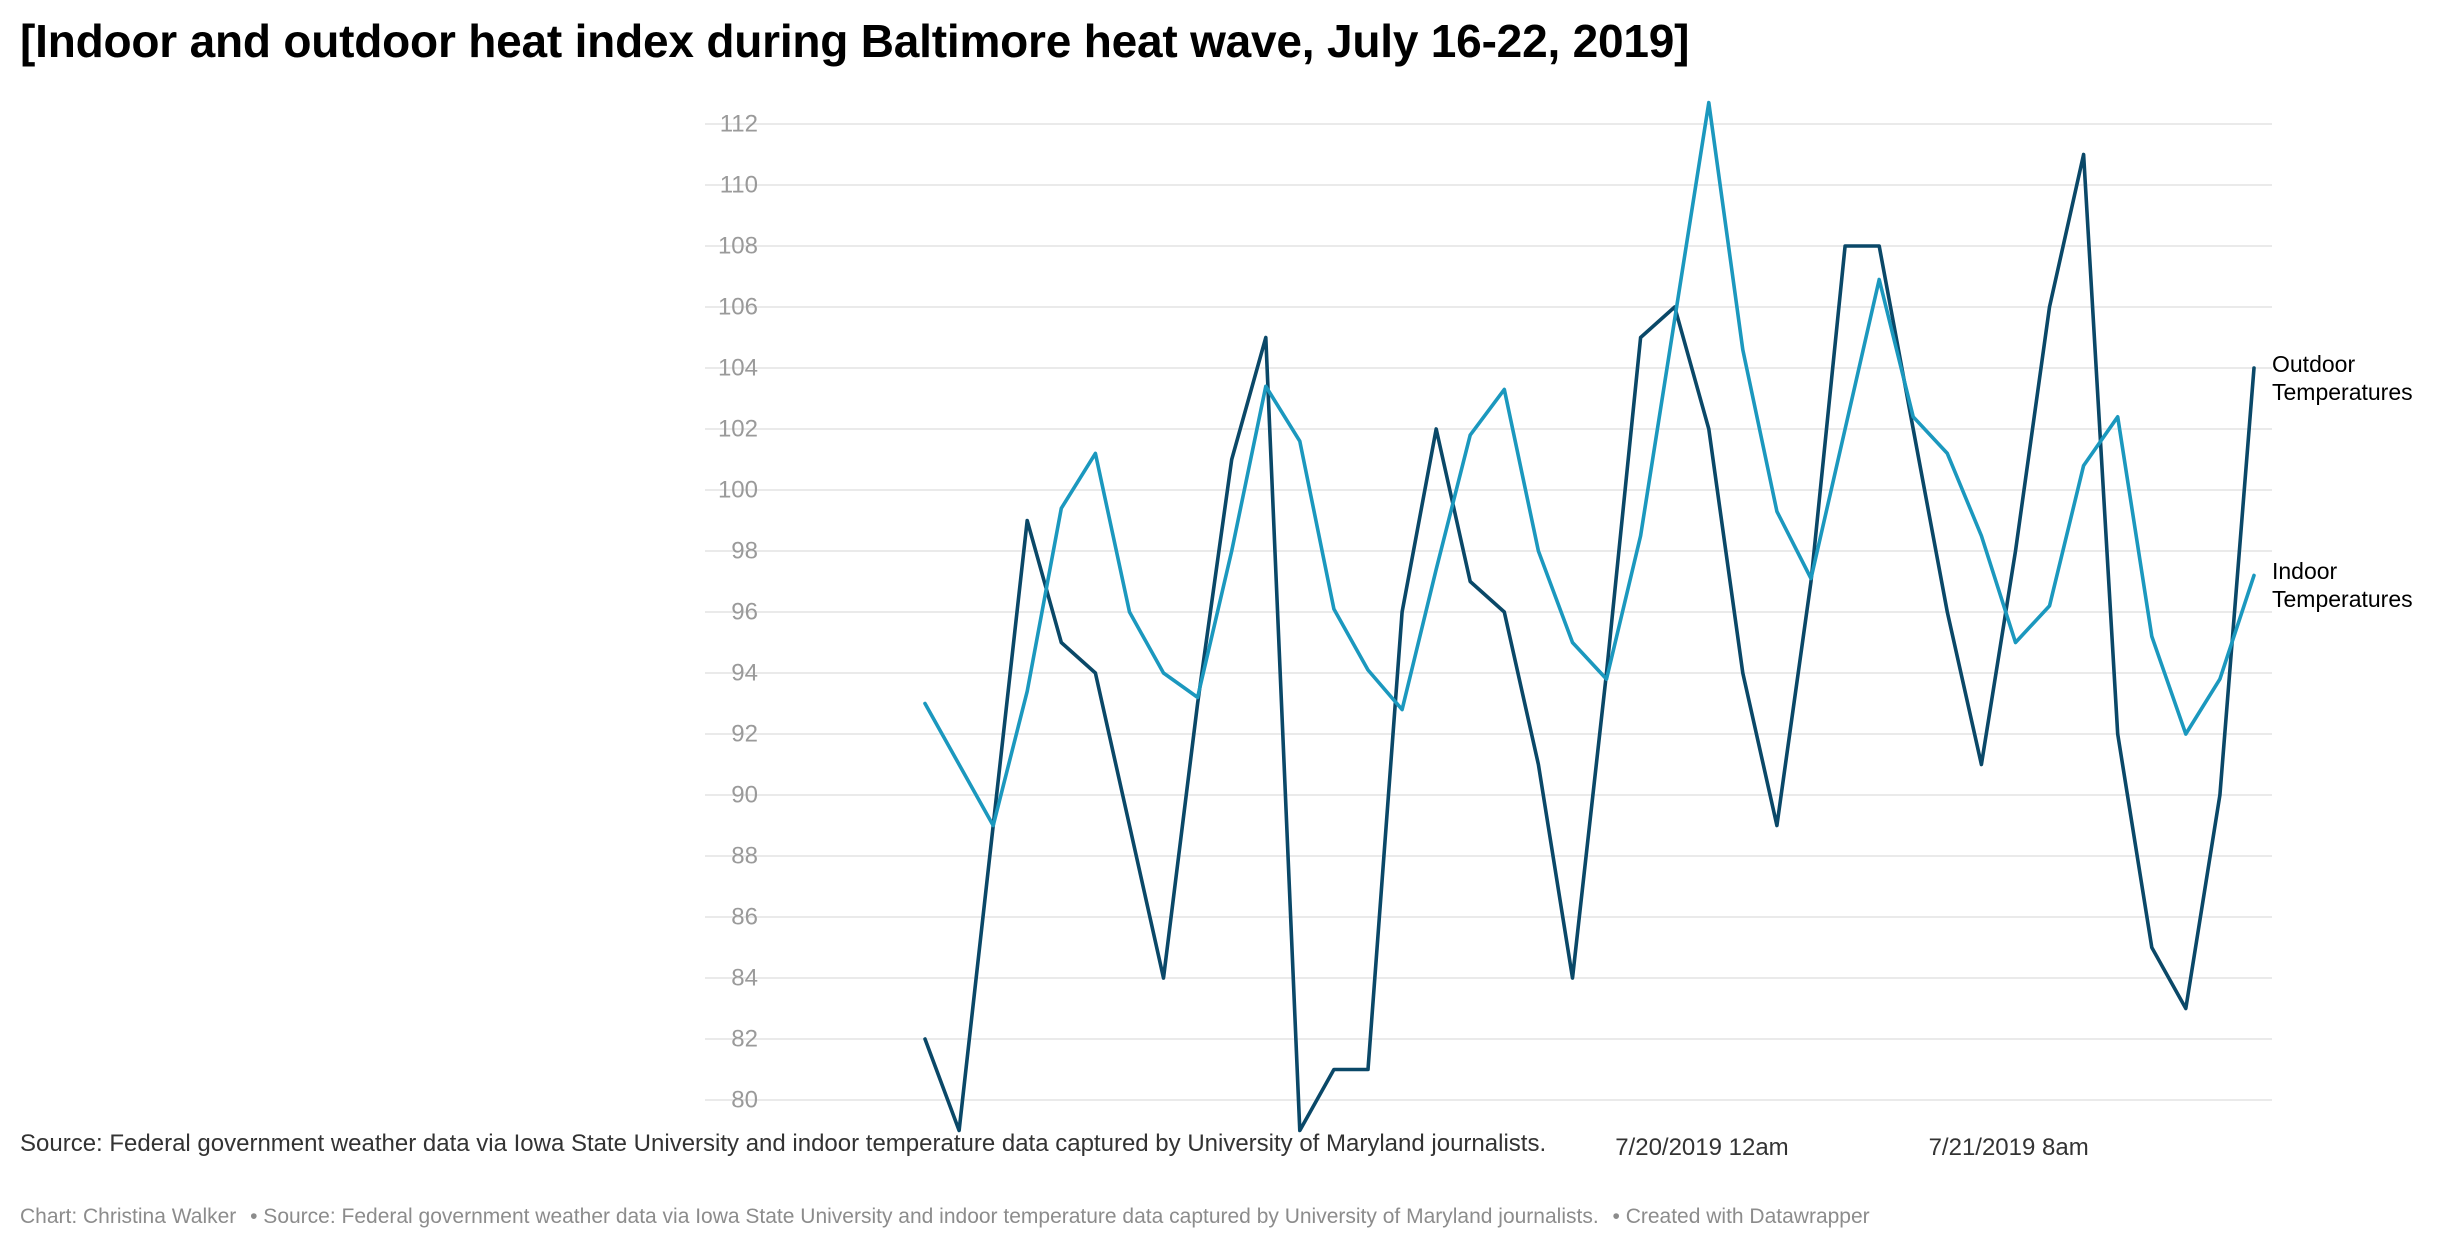 The height and width of the screenshot is (1240, 2440). Describe the element at coordinates (744, 795) in the screenshot. I see `y-tick-label: 90` at that location.